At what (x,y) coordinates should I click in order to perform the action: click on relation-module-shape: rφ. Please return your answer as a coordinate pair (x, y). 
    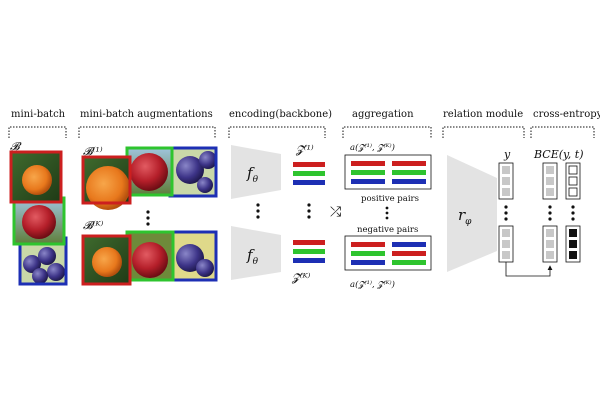
    Looking at the image, I should click on (472, 213).